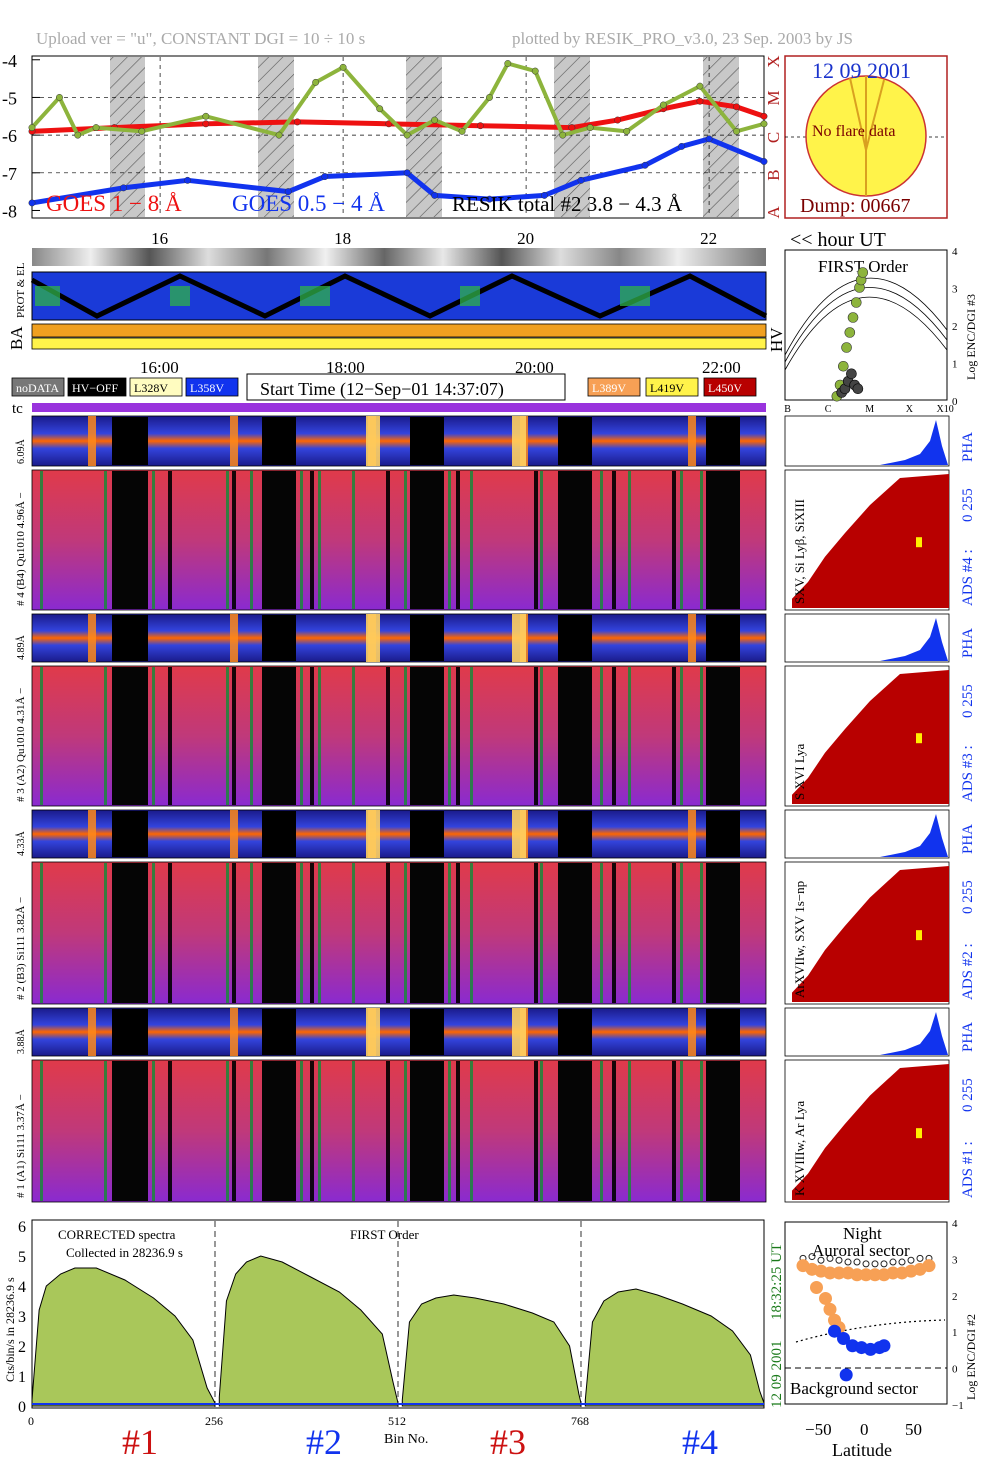  What do you see at coordinates (21, 1042) in the screenshot?
I see `pha-side-label: 3.88Å` at bounding box center [21, 1042].